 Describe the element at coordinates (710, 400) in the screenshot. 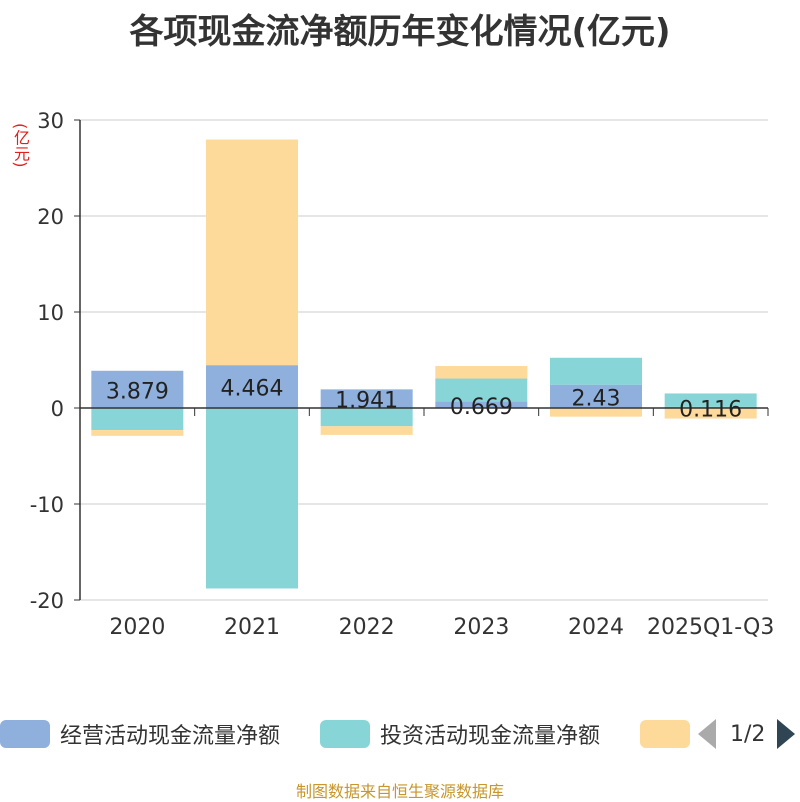

I see `bar-series1-2025Q1-Q3` at that location.